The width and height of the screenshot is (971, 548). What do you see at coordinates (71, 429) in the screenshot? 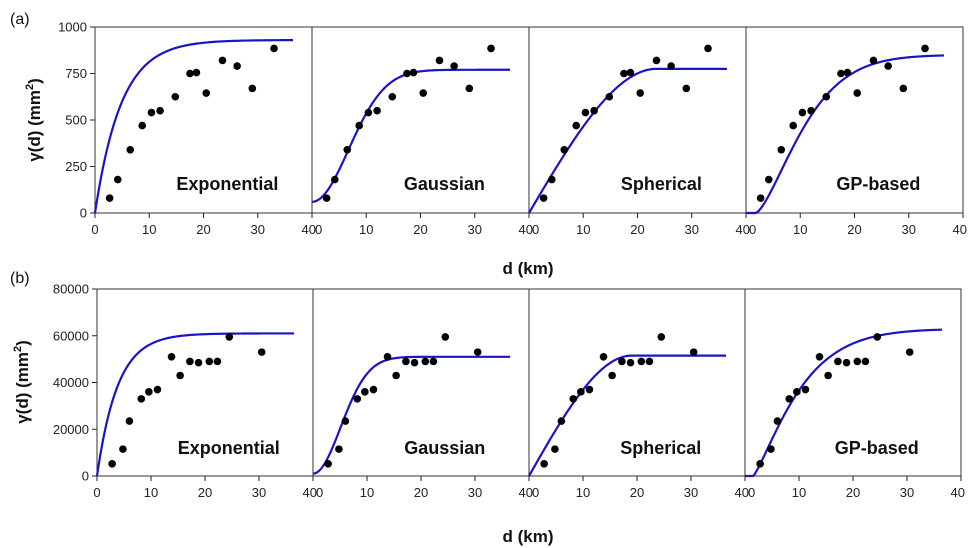
I see `y-tick-label: 20000` at bounding box center [71, 429].